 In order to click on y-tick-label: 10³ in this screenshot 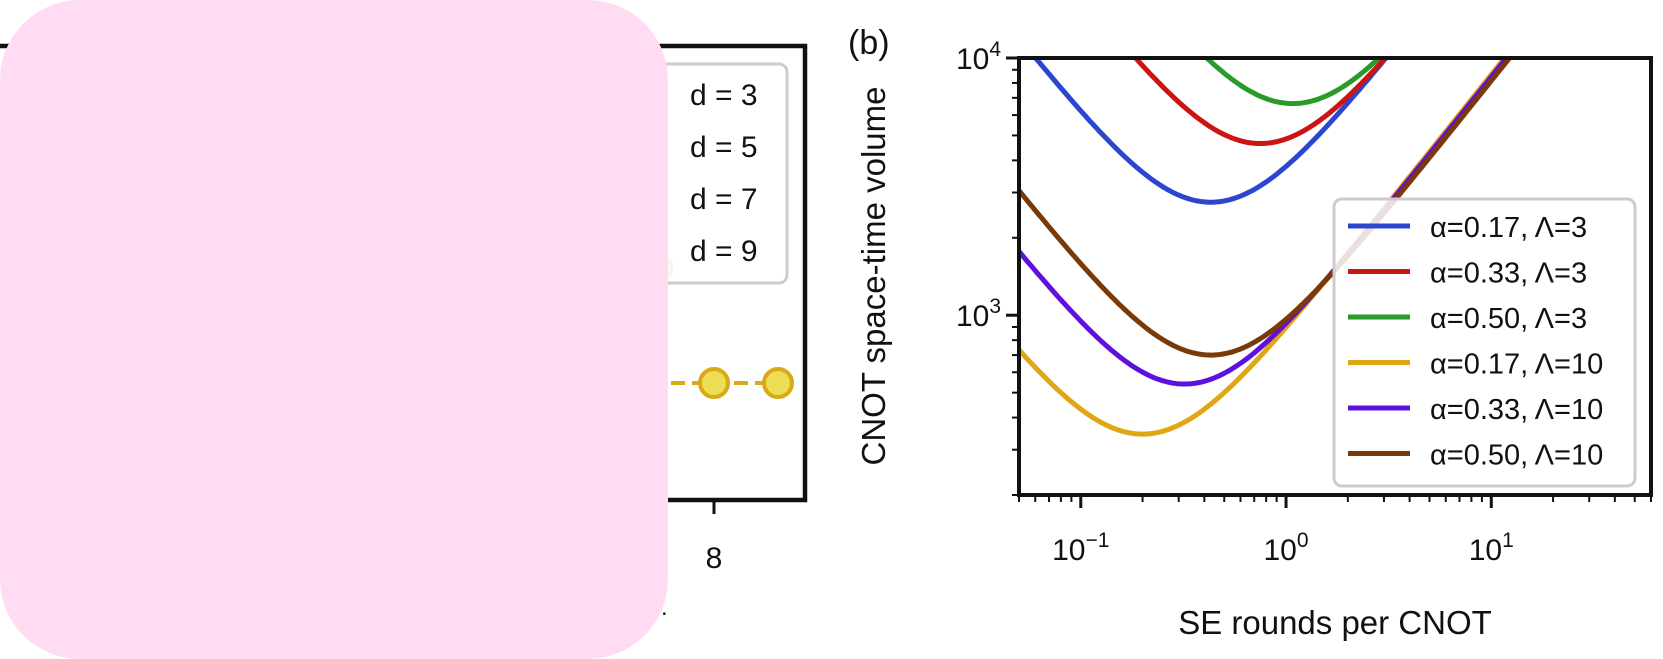, I will do `click(978, 314)`.